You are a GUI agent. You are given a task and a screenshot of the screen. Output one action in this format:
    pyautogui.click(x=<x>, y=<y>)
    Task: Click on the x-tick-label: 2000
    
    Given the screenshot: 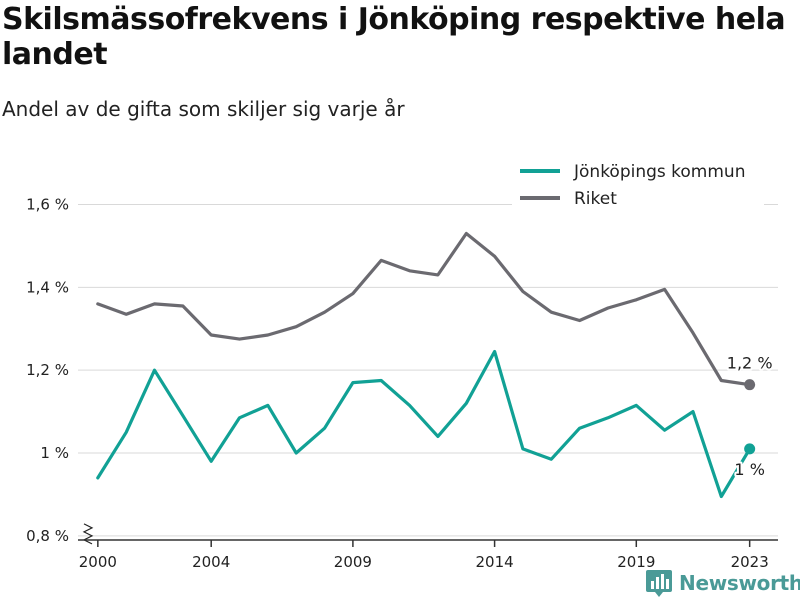 What is the action you would take?
    pyautogui.click(x=98, y=562)
    